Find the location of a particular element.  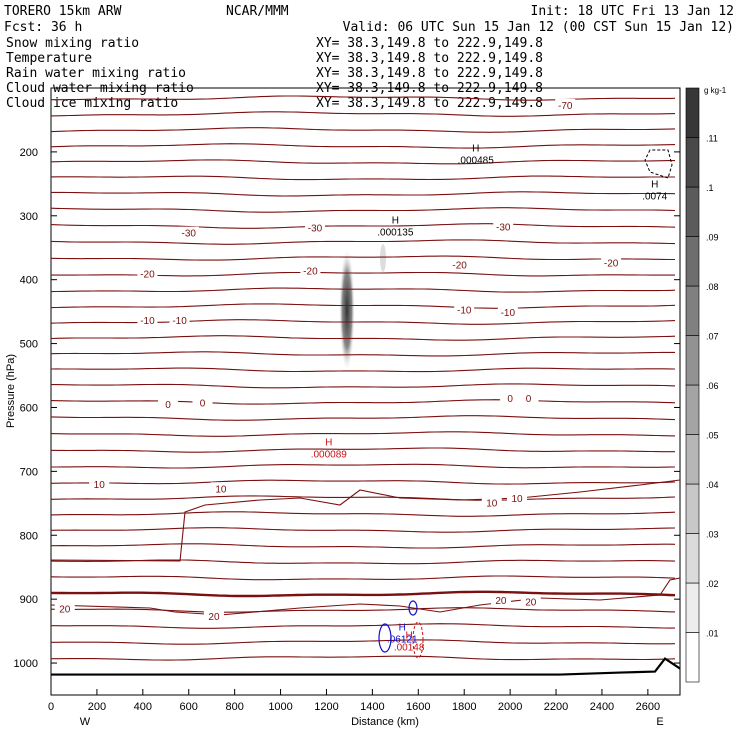

extremum-value: .000135 is located at coordinates (395, 232).